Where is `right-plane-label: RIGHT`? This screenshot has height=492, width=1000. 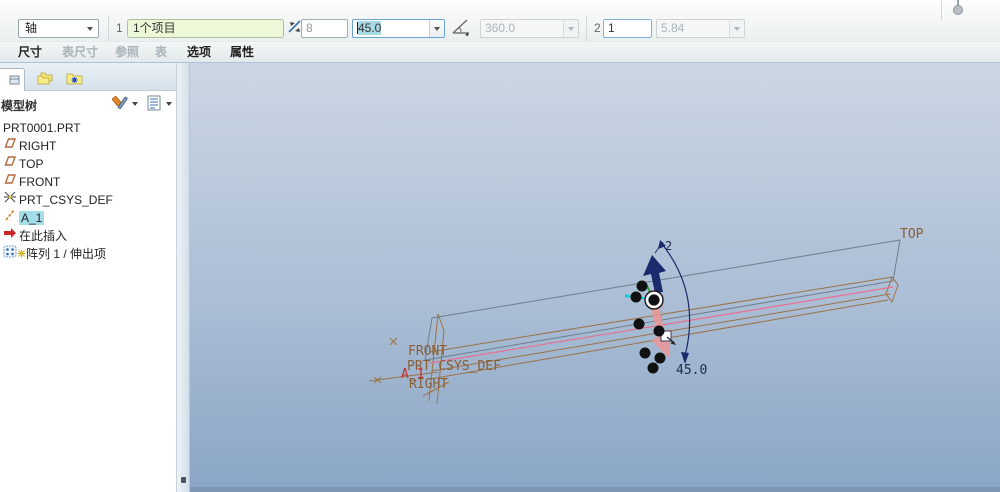 right-plane-label: RIGHT is located at coordinates (428, 384).